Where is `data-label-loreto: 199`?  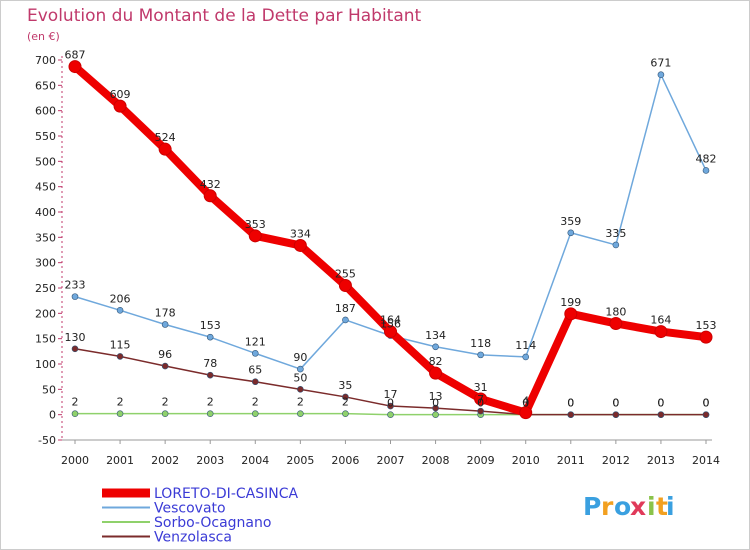 data-label-loreto: 199 is located at coordinates (570, 302).